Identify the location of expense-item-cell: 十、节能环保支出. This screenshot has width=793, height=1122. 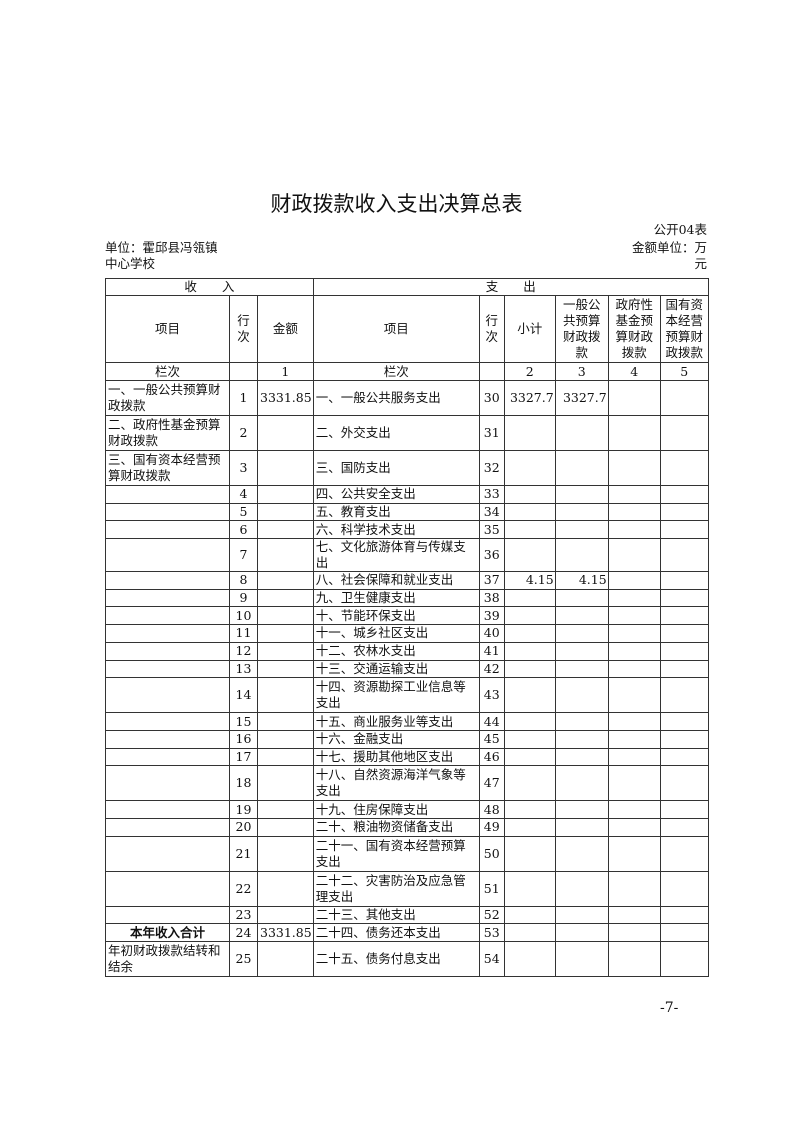
(396, 616).